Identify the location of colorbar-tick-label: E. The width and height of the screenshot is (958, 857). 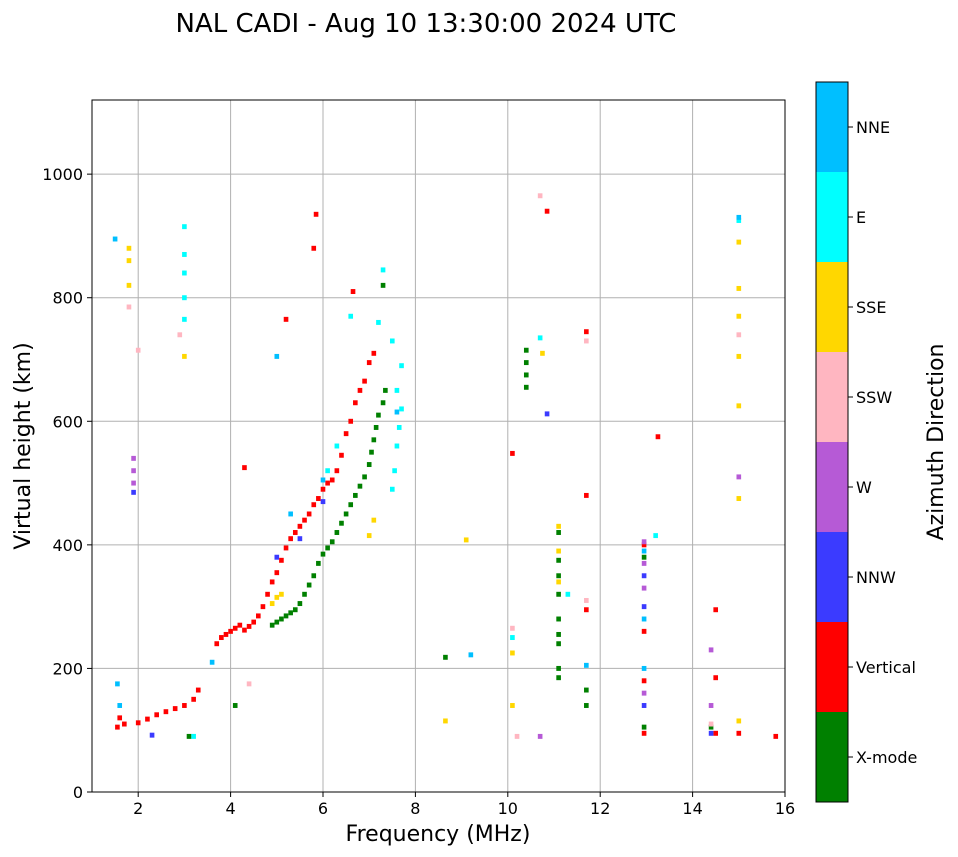
(861, 217).